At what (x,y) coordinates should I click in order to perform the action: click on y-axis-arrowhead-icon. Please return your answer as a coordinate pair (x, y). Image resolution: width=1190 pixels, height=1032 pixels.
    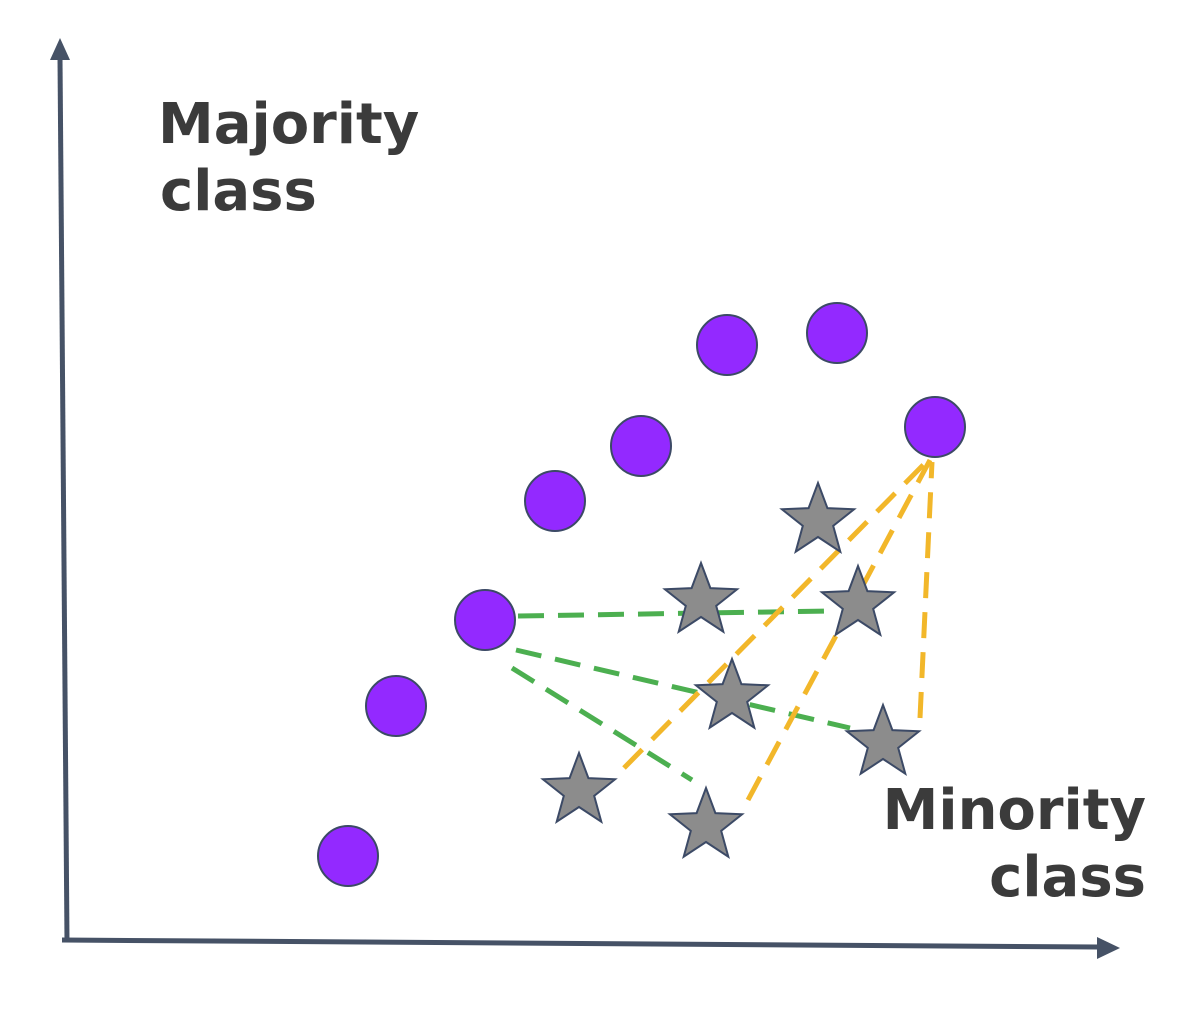
    Looking at the image, I should click on (60, 49).